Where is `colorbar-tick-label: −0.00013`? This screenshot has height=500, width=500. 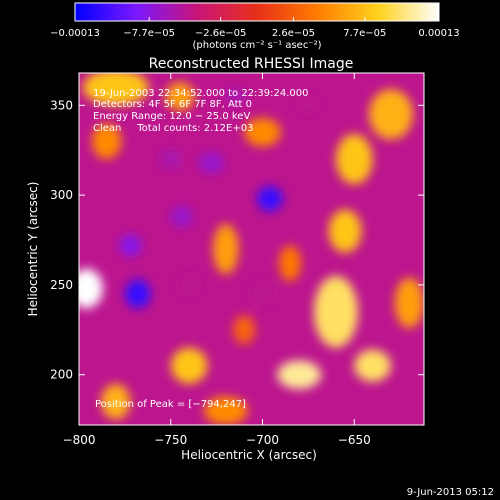 colorbar-tick-label: −0.00013 is located at coordinates (75, 33).